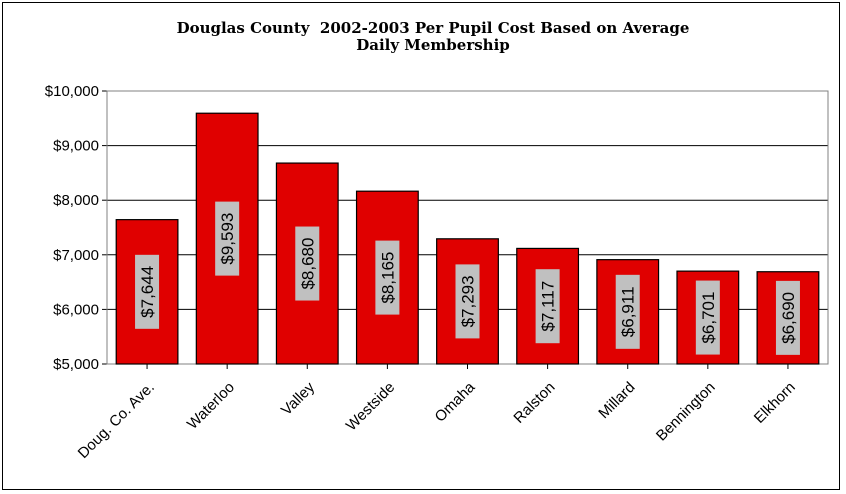 The height and width of the screenshot is (494, 846). Describe the element at coordinates (433, 45) in the screenshot. I see `chart-title-line-2: Daily Membership` at that location.